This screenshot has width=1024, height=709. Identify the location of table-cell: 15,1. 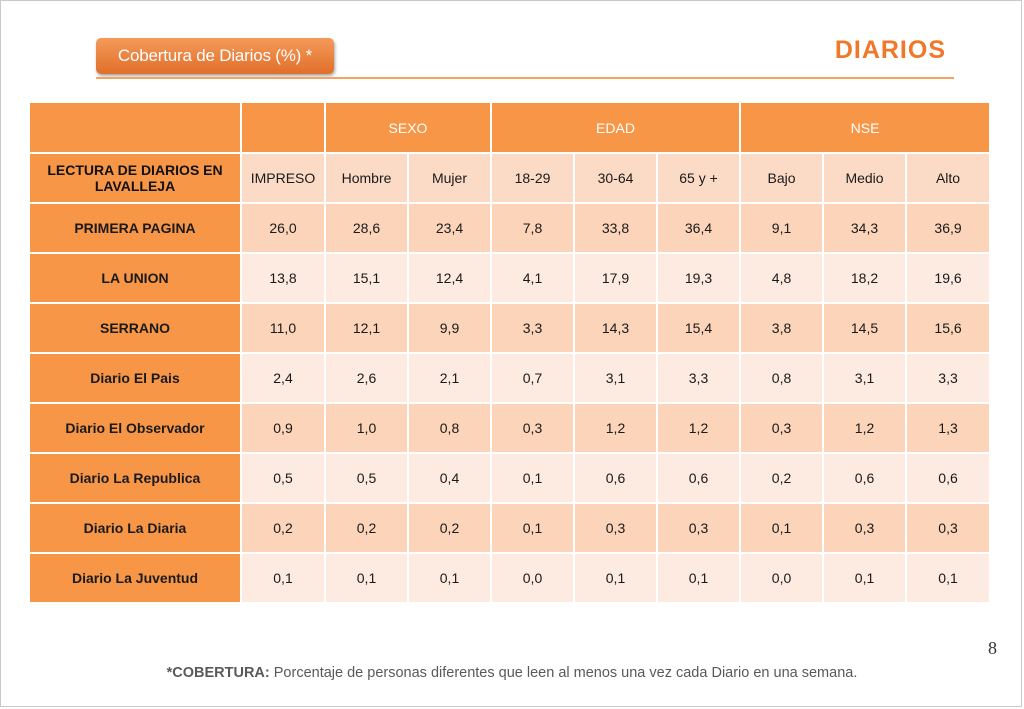
(366, 278).